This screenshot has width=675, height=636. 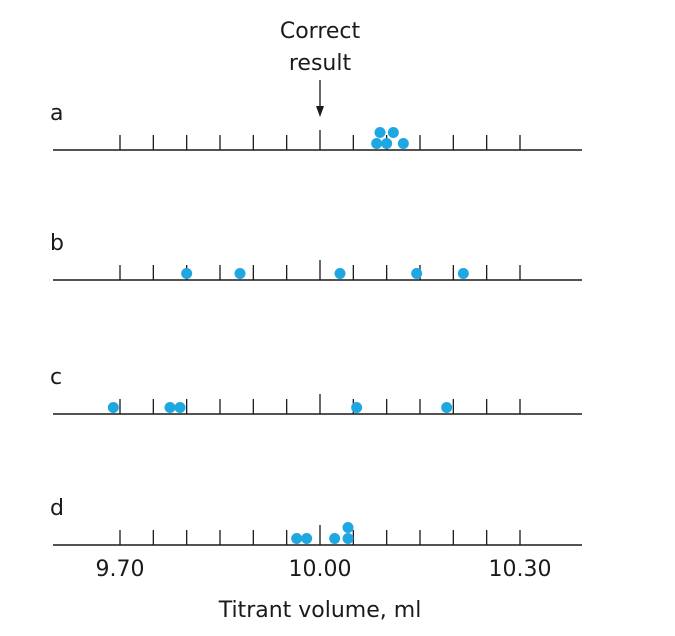 I want to click on row-c: c, so click(x=316, y=390).